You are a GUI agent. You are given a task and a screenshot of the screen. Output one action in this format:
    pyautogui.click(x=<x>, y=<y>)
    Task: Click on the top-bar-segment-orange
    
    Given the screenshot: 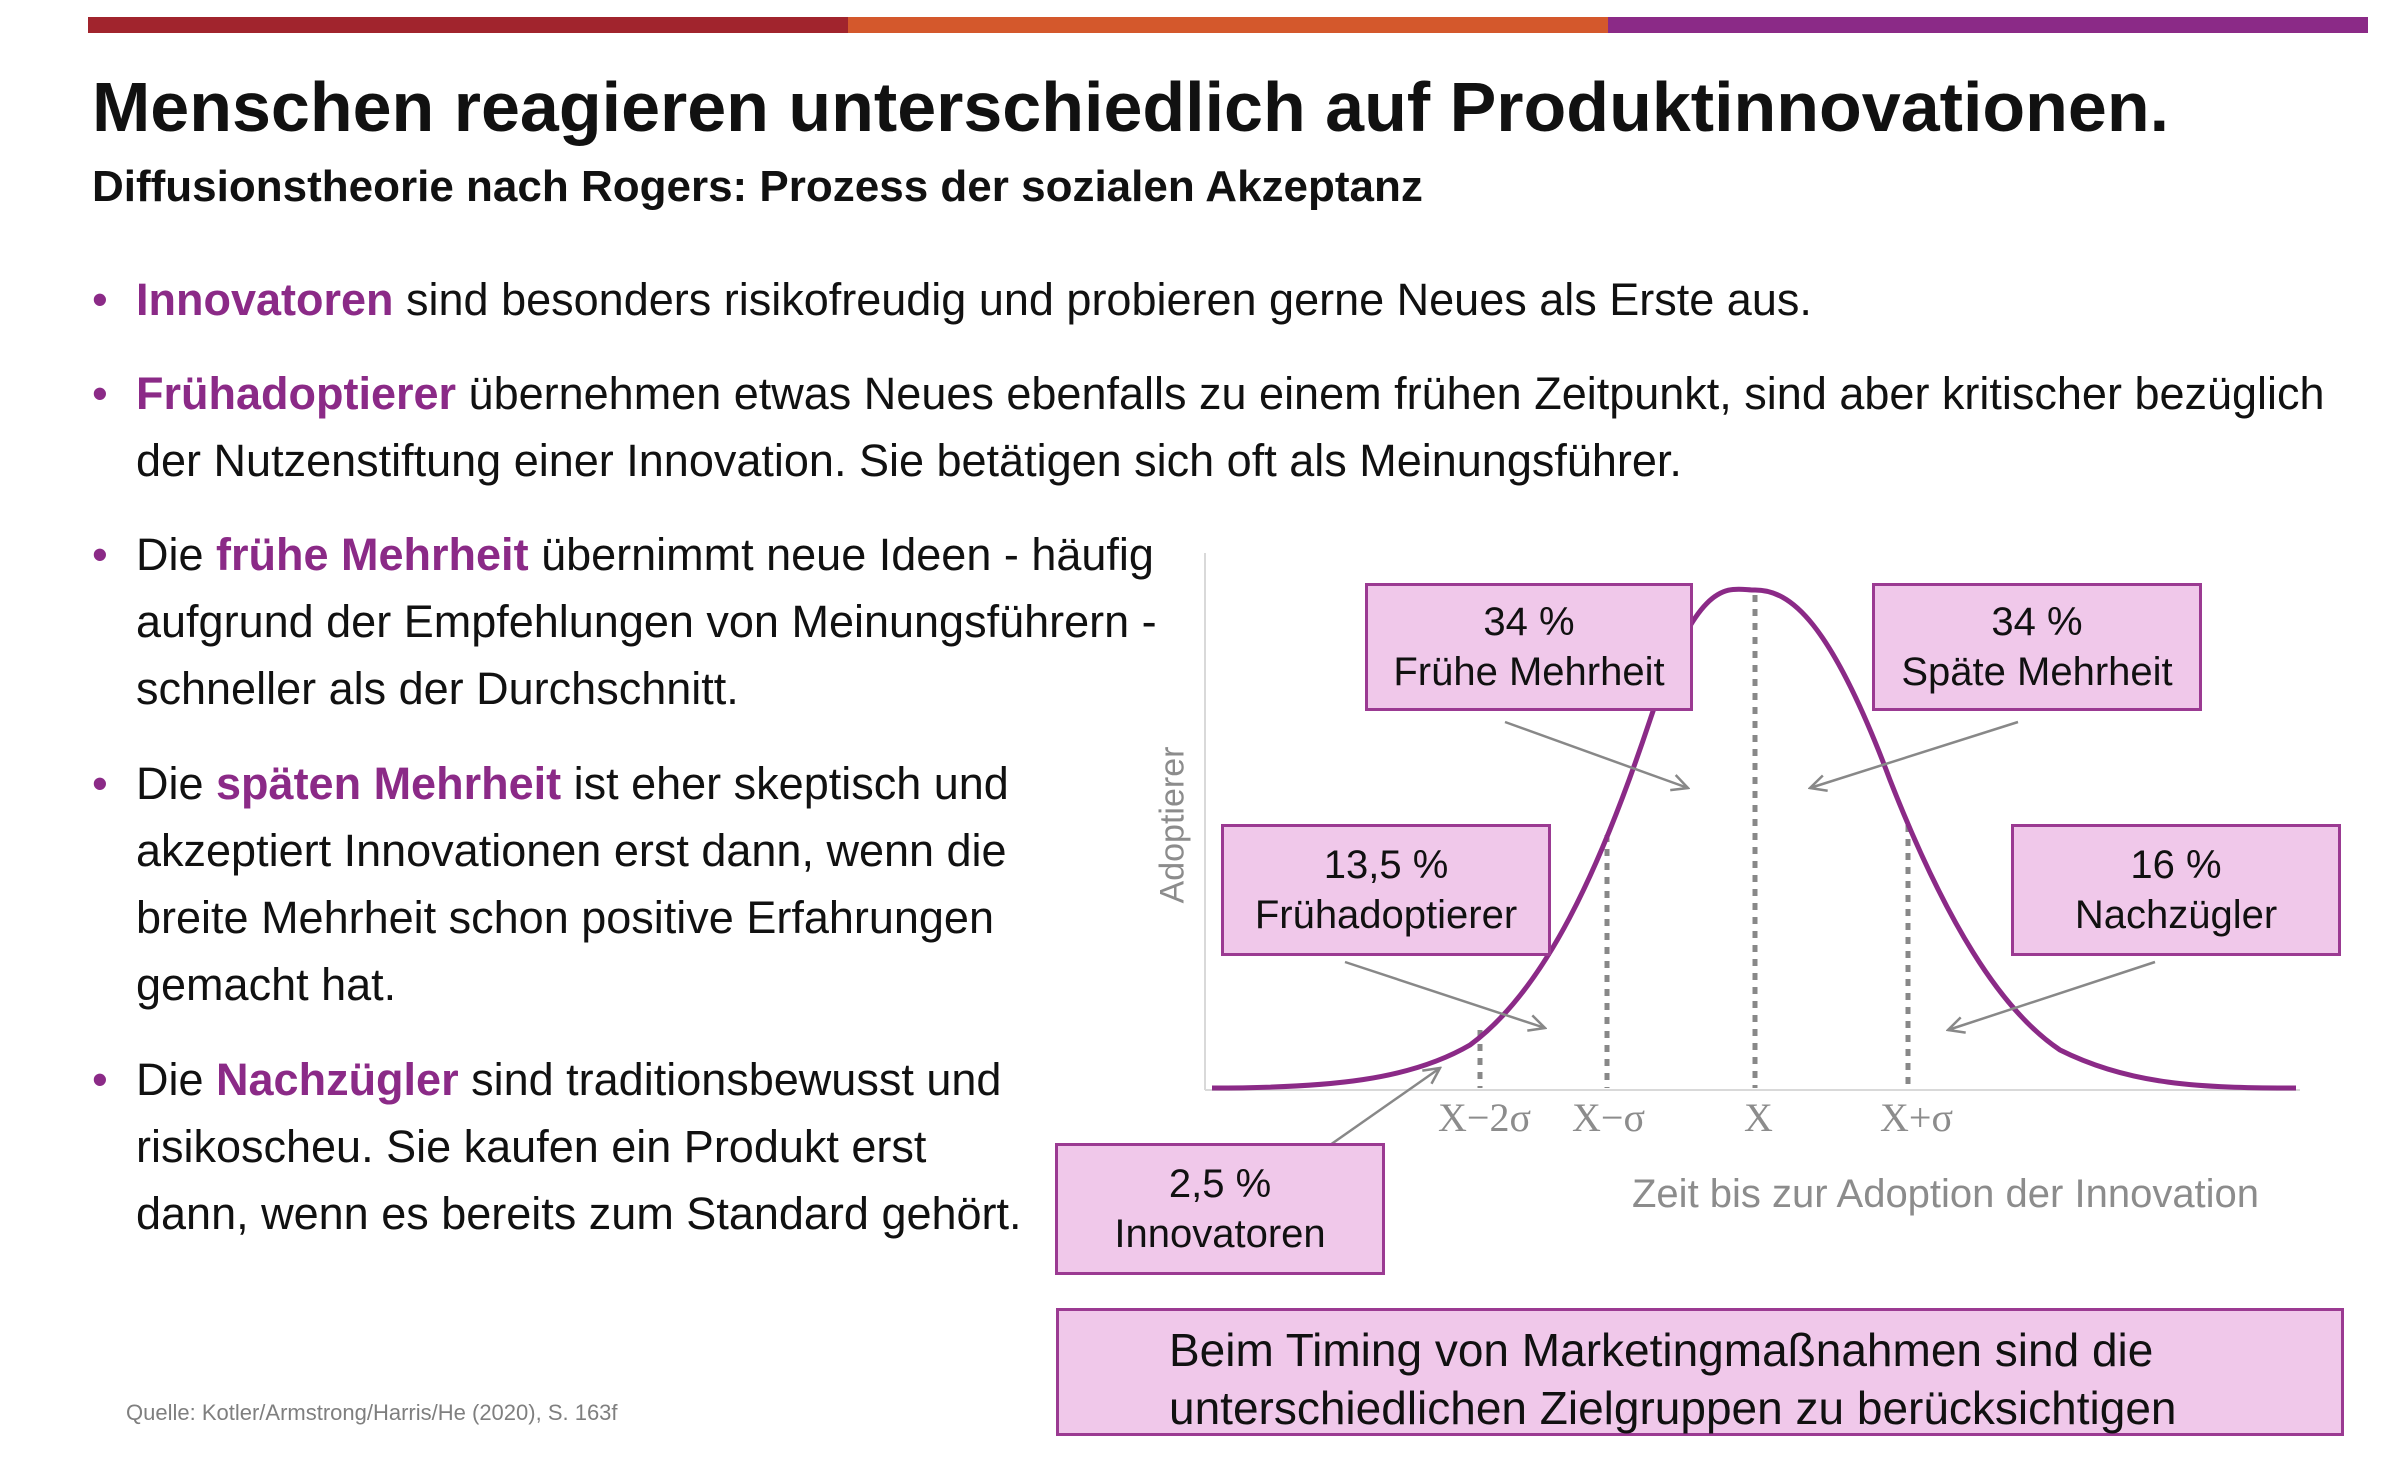 What is the action you would take?
    pyautogui.click(x=1228, y=25)
    